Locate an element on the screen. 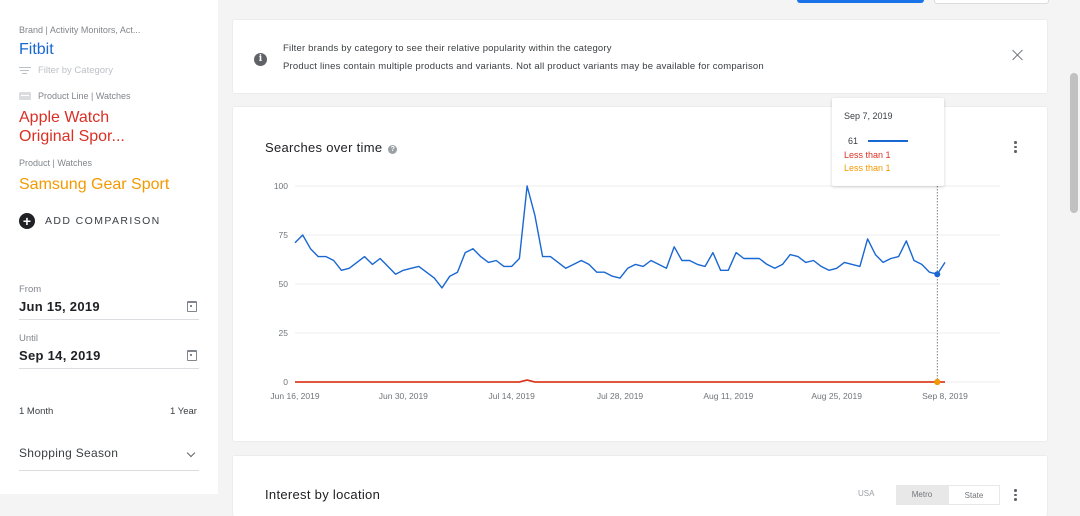  chart-tooltip: Sep 7, 2019 61 Less than 1 Less than 1 is located at coordinates (888, 142).